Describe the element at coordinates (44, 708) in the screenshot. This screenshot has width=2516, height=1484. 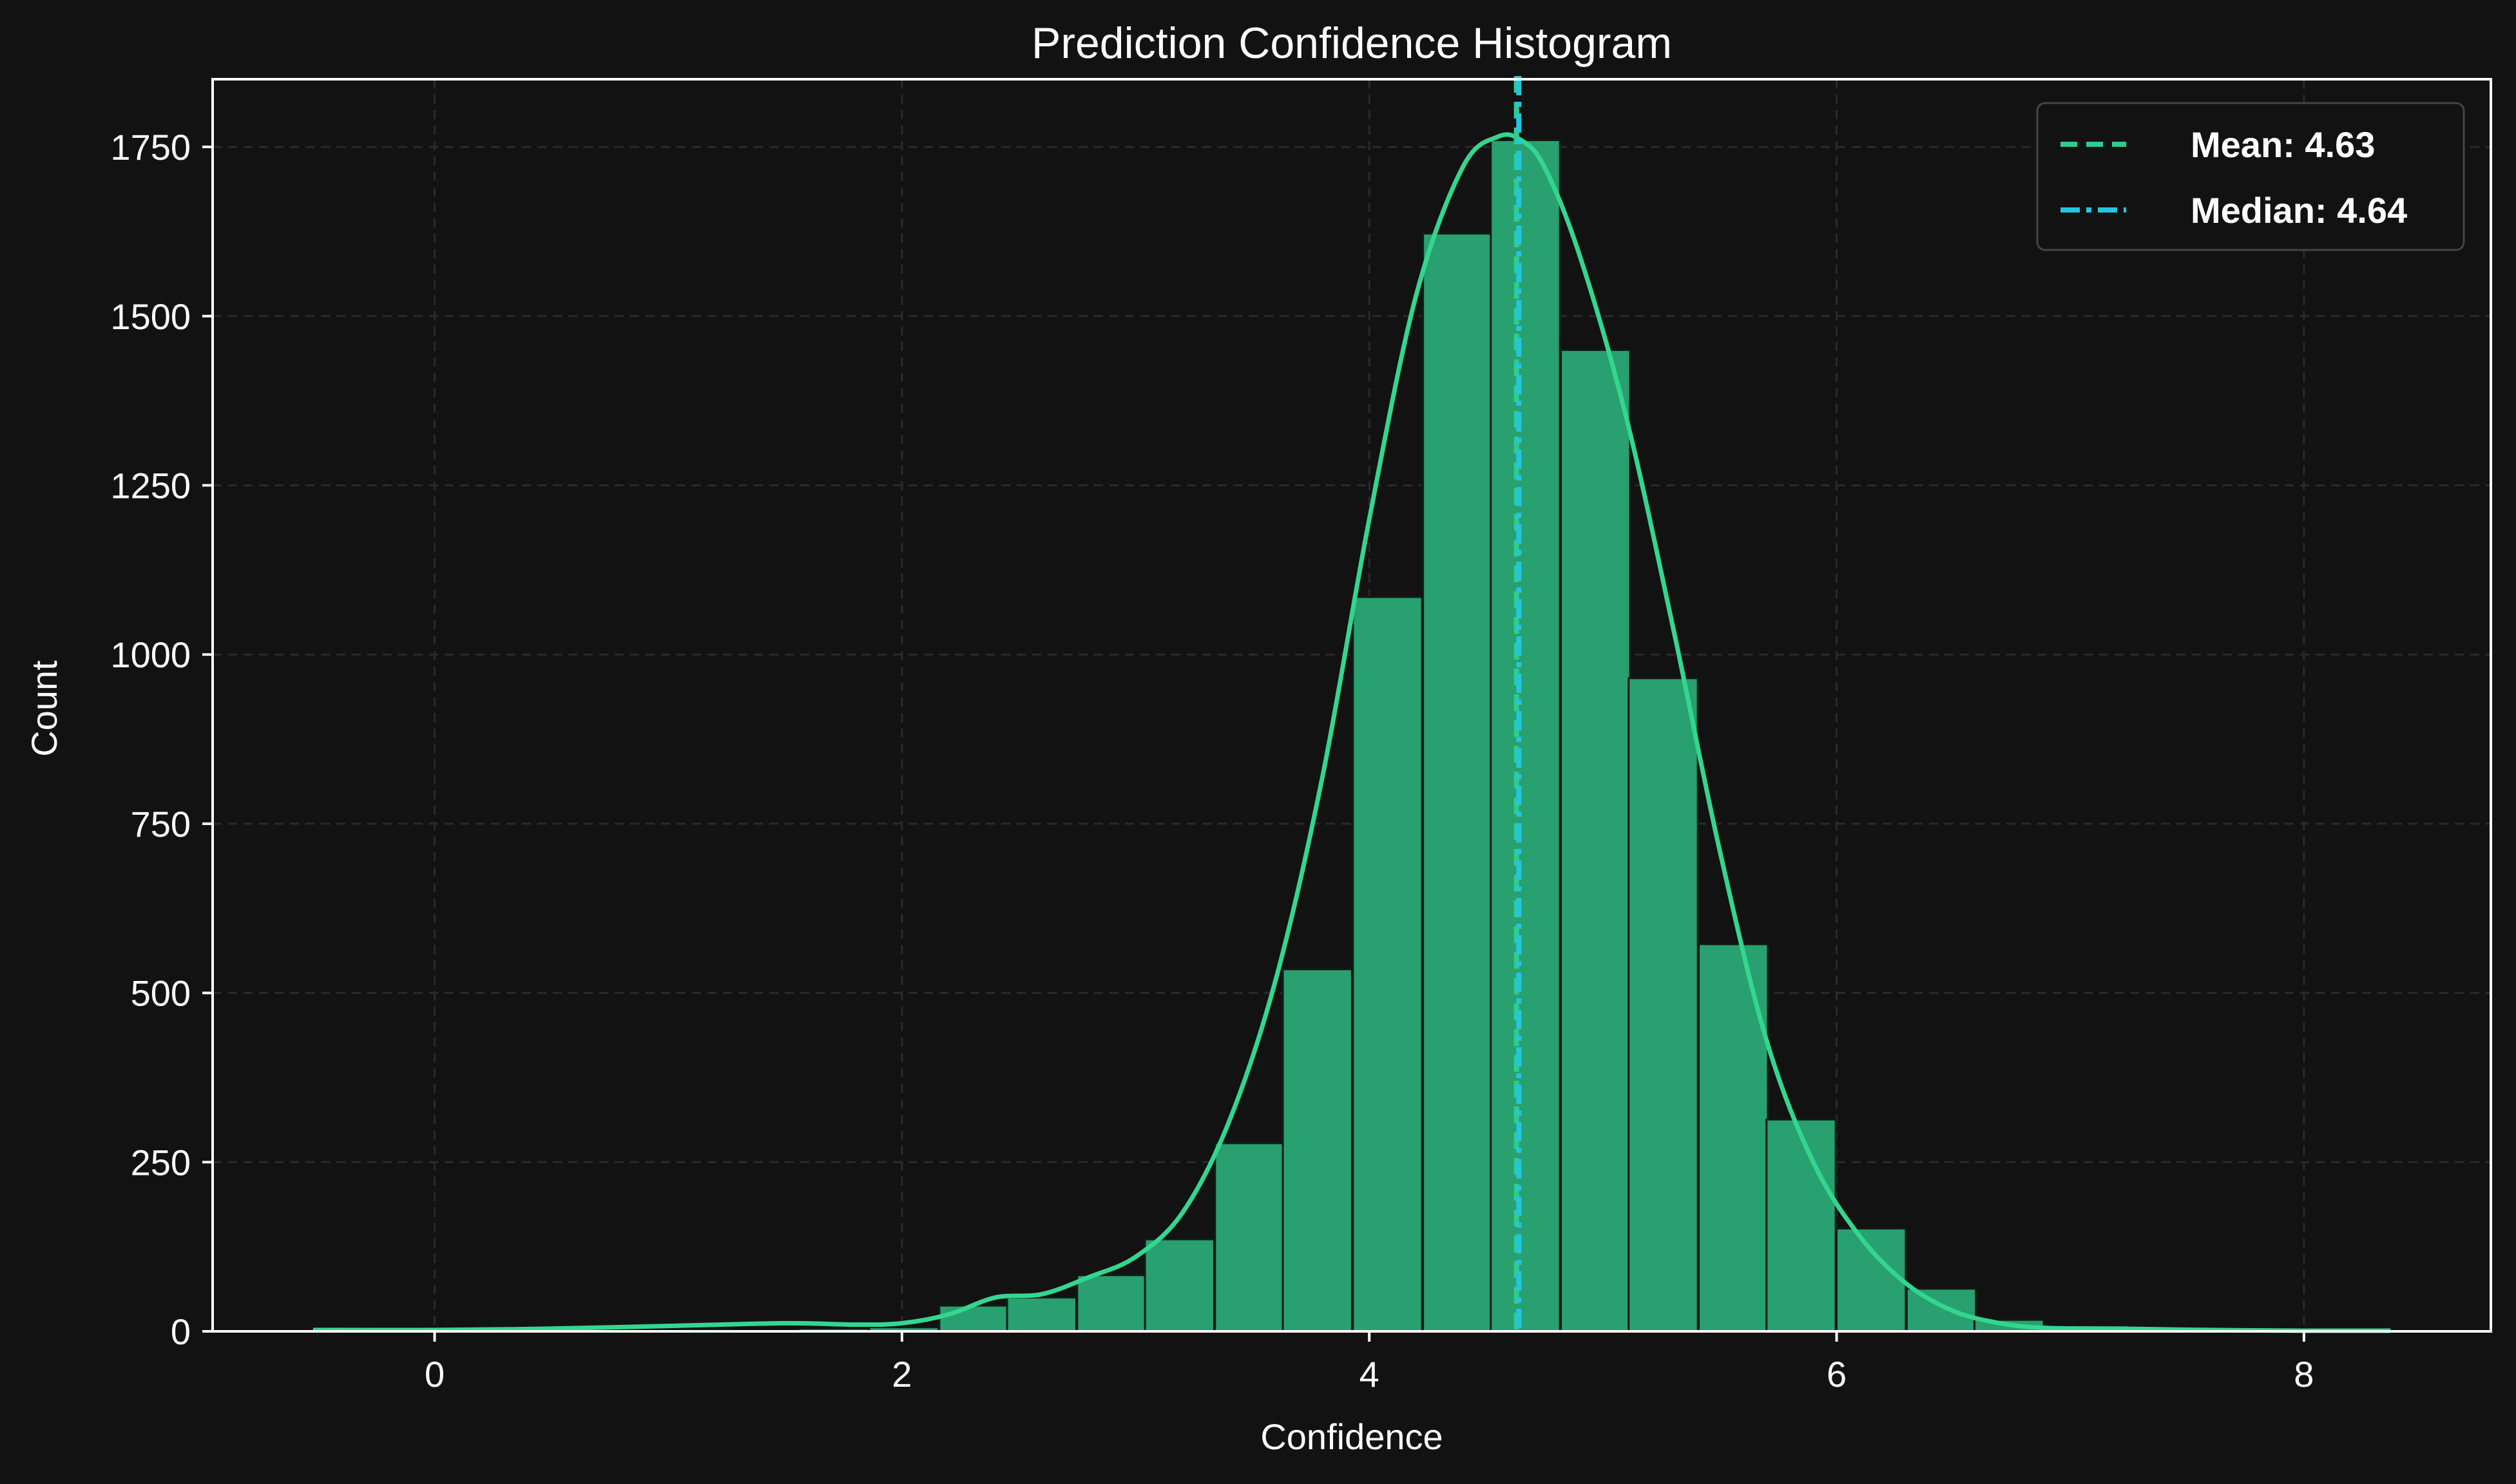
I see `y-axis-title: Count` at that location.